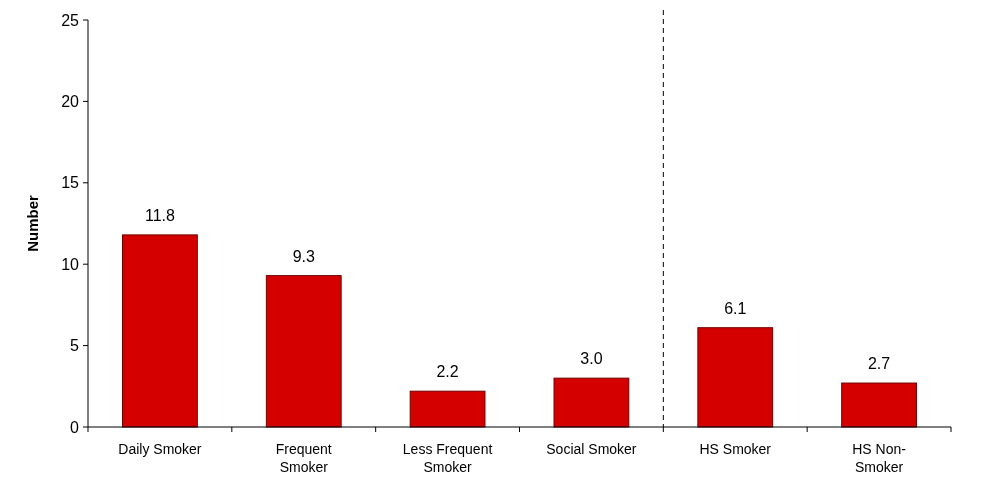 The image size is (1007, 497). Describe the element at coordinates (75, 346) in the screenshot. I see `y-tick-label: 5` at that location.